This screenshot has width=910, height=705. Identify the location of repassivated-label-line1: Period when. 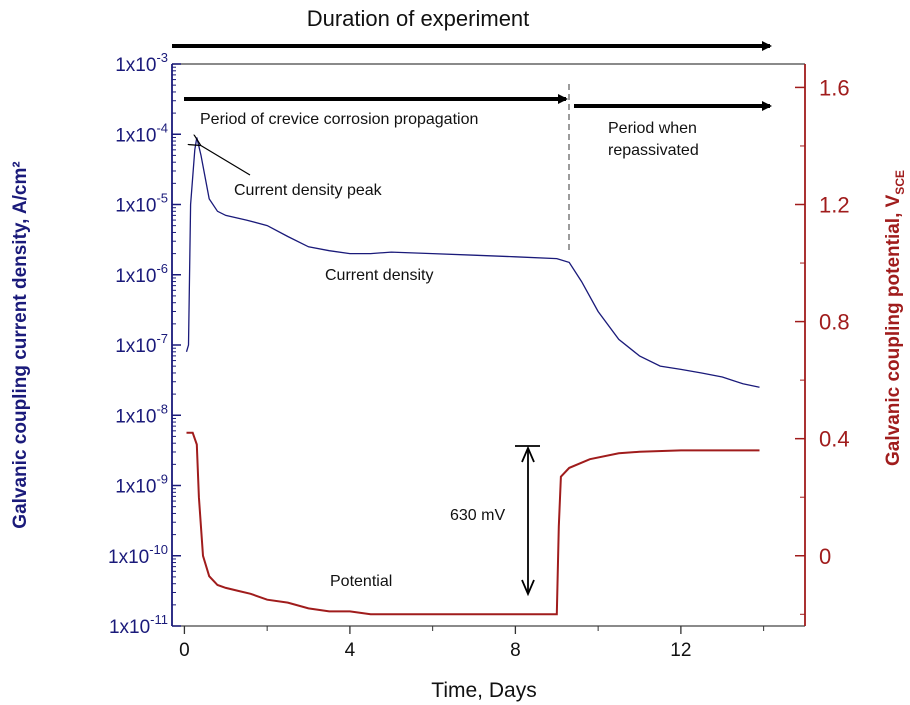
(652, 128).